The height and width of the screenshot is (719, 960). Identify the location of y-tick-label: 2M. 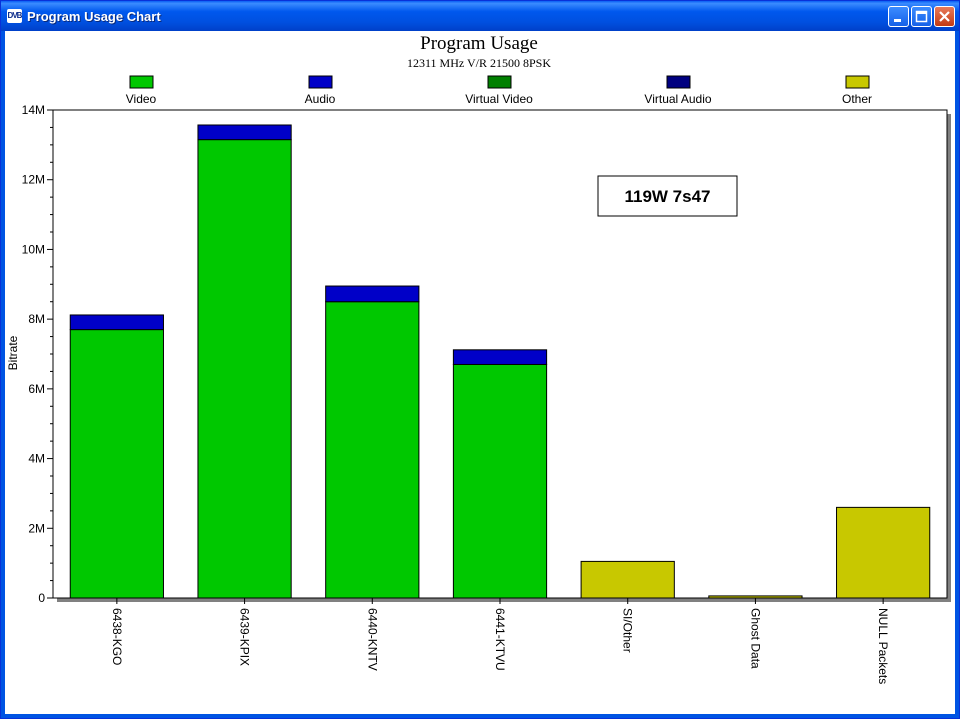
(36, 528).